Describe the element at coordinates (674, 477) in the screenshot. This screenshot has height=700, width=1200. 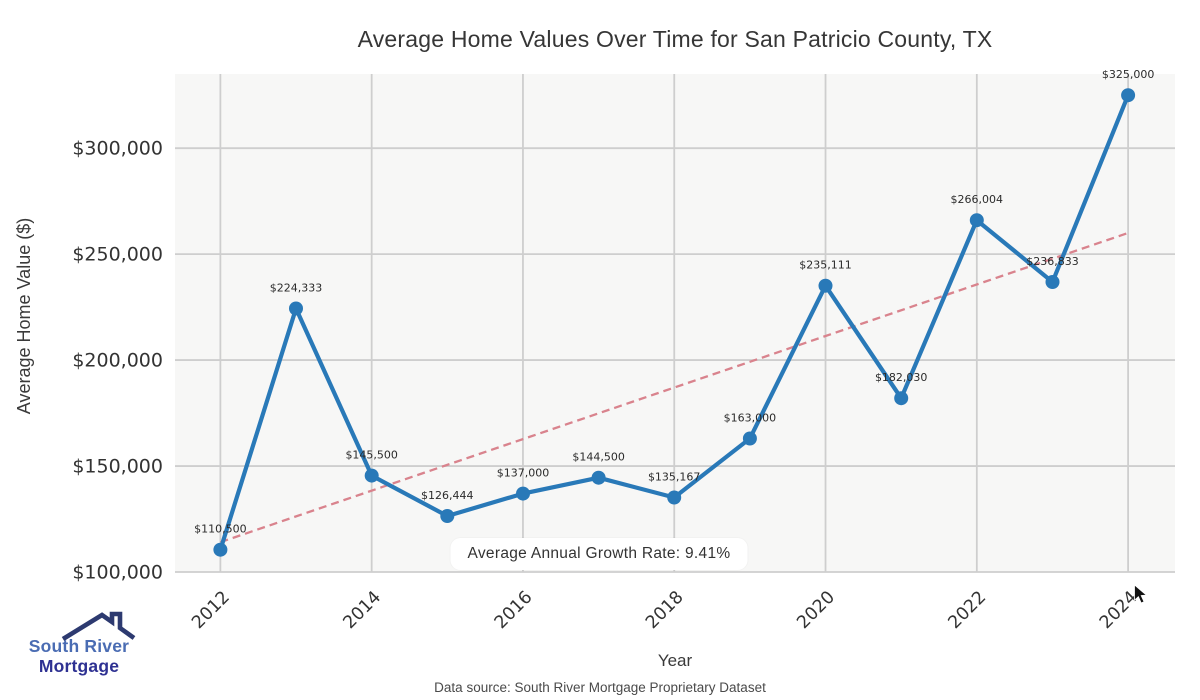
I see `data-point-label: $135,167` at that location.